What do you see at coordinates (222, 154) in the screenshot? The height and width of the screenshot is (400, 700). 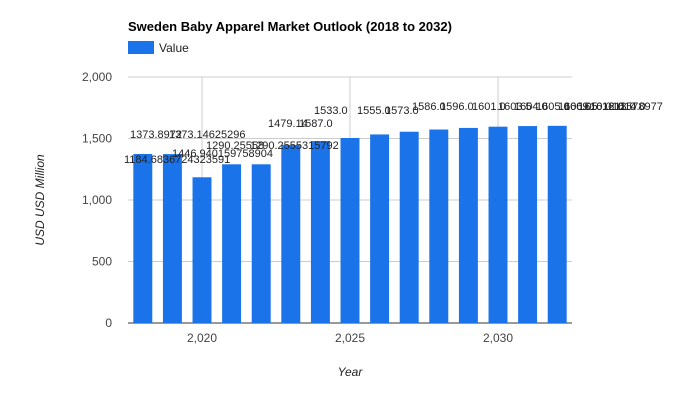 I see `data-label: 1446.940159758904` at bounding box center [222, 154].